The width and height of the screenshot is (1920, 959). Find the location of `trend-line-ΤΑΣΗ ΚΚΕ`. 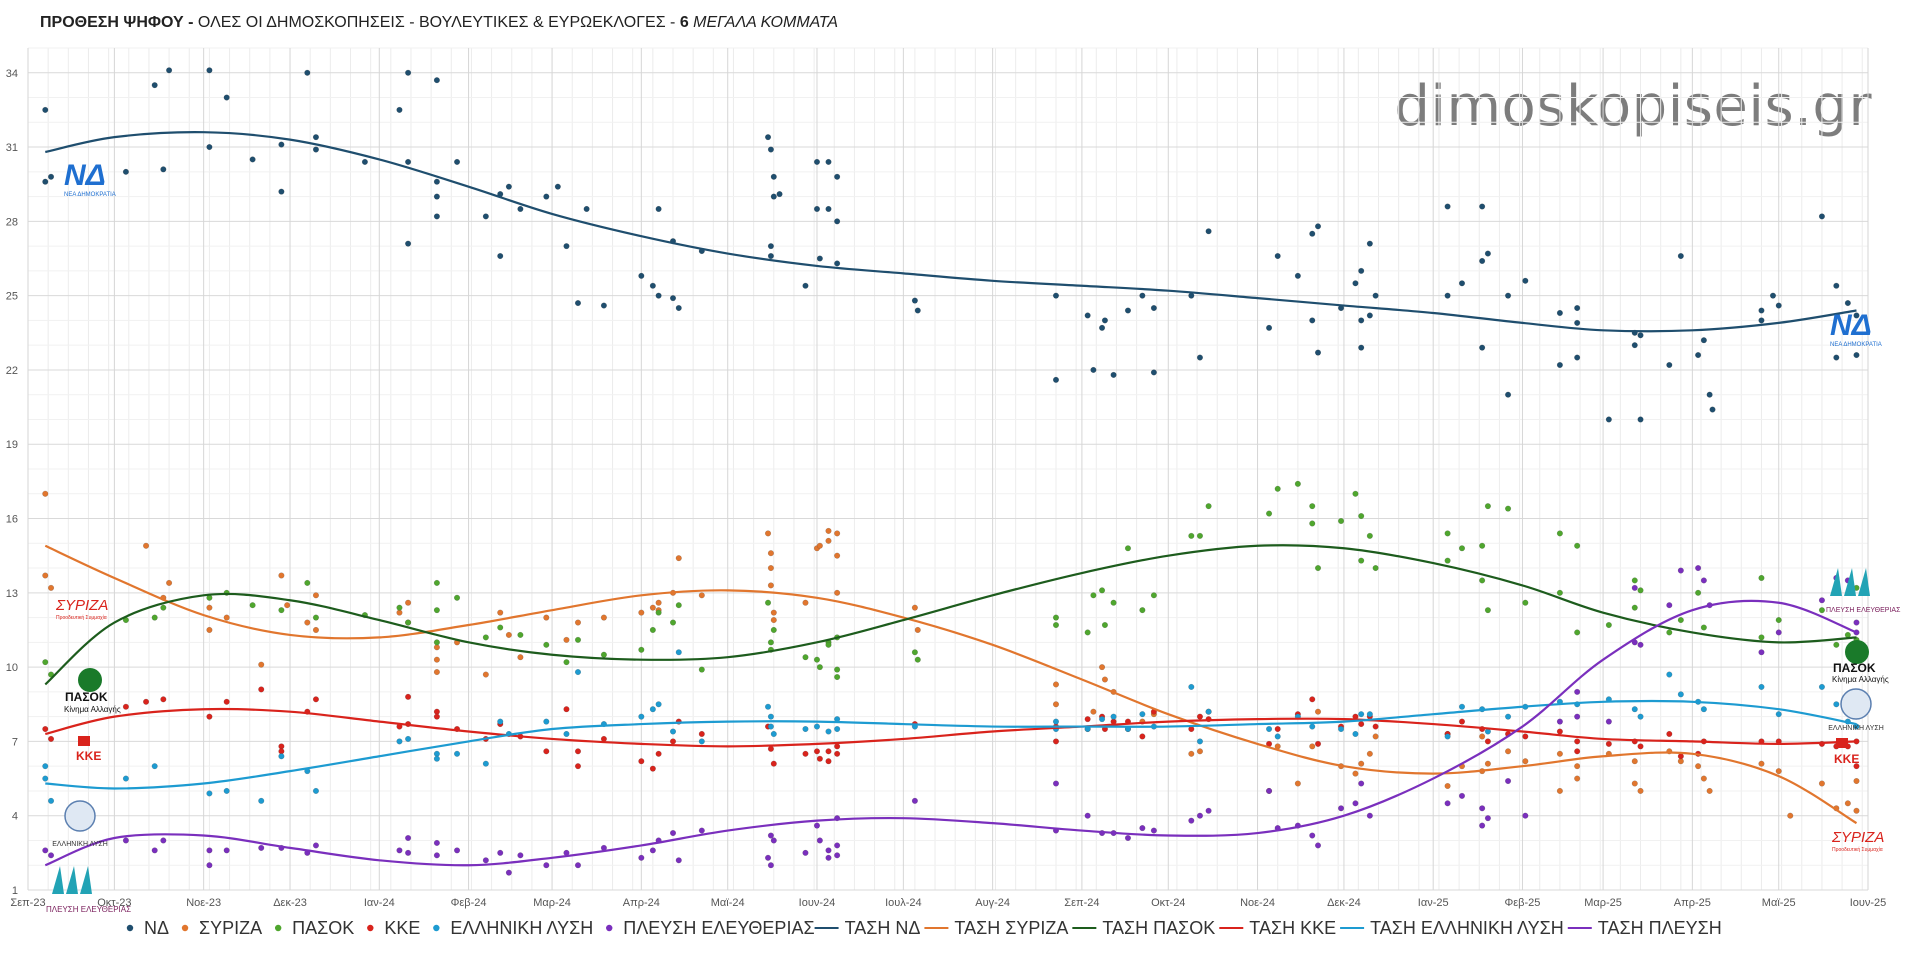

trend-line-ΤΑΣΗ ΚΚΕ is located at coordinates (951, 727).